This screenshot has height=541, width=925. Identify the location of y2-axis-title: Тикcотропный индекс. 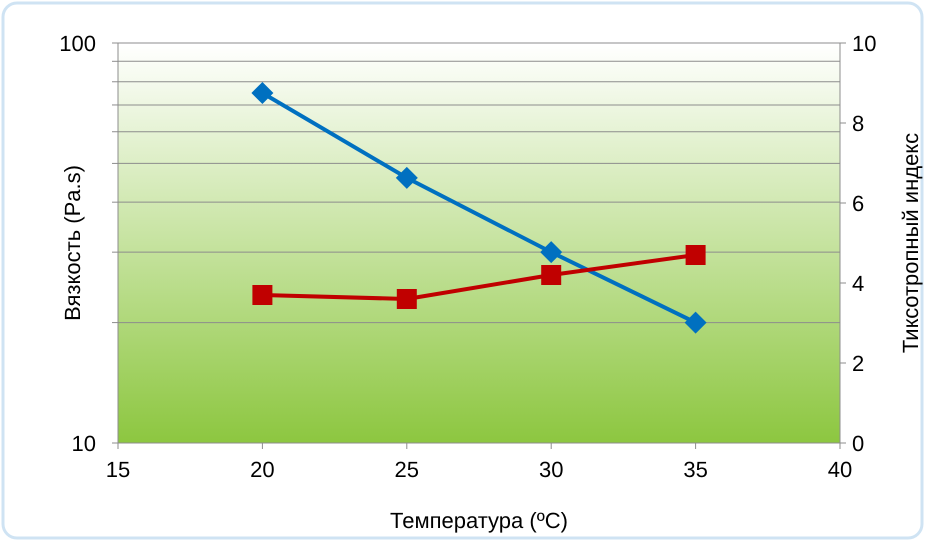
(910, 243).